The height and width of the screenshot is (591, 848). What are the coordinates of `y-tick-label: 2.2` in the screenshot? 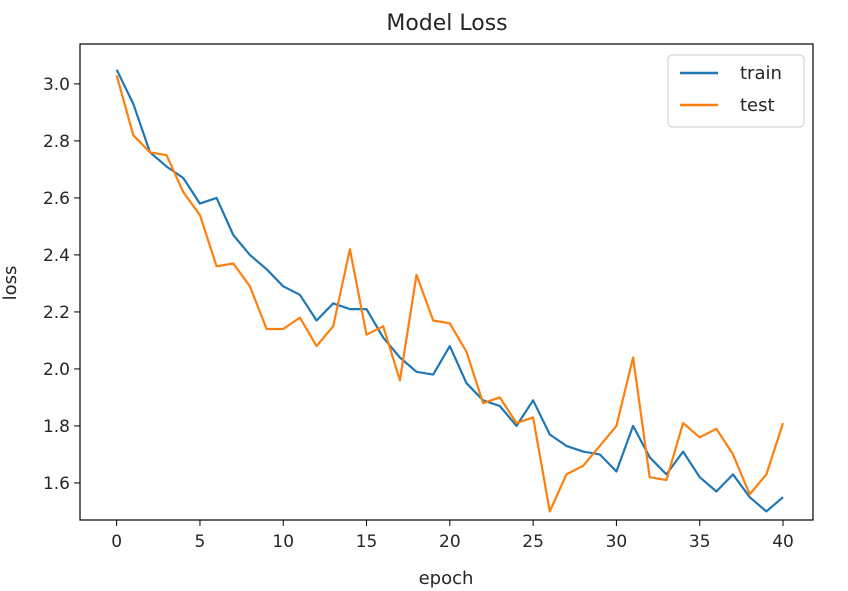 It's located at (56, 313).